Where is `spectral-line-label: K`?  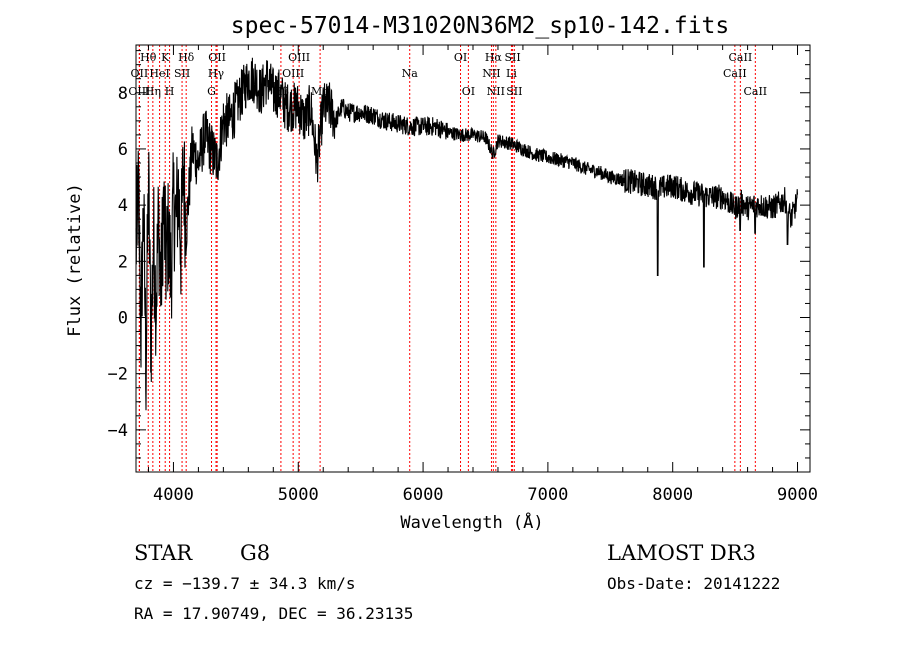
spectral-line-label: K is located at coordinates (165, 57).